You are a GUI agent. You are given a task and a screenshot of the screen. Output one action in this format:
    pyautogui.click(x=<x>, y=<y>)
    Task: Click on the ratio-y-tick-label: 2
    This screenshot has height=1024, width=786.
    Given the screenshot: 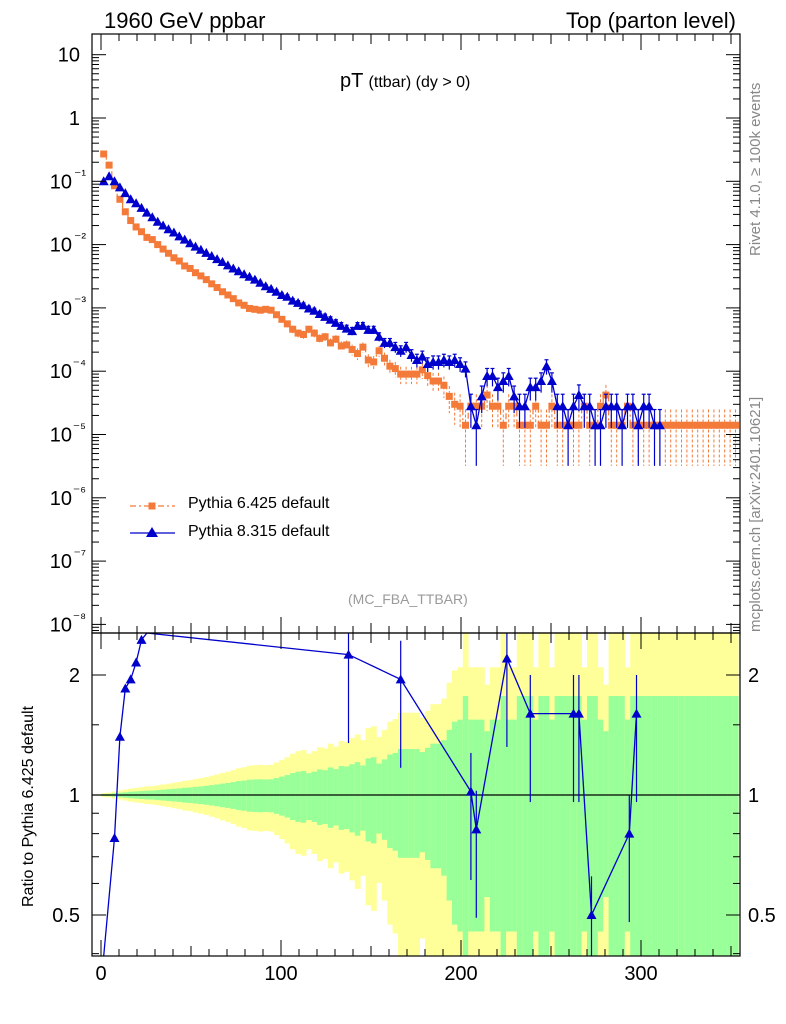 What is the action you would take?
    pyautogui.click(x=74, y=676)
    